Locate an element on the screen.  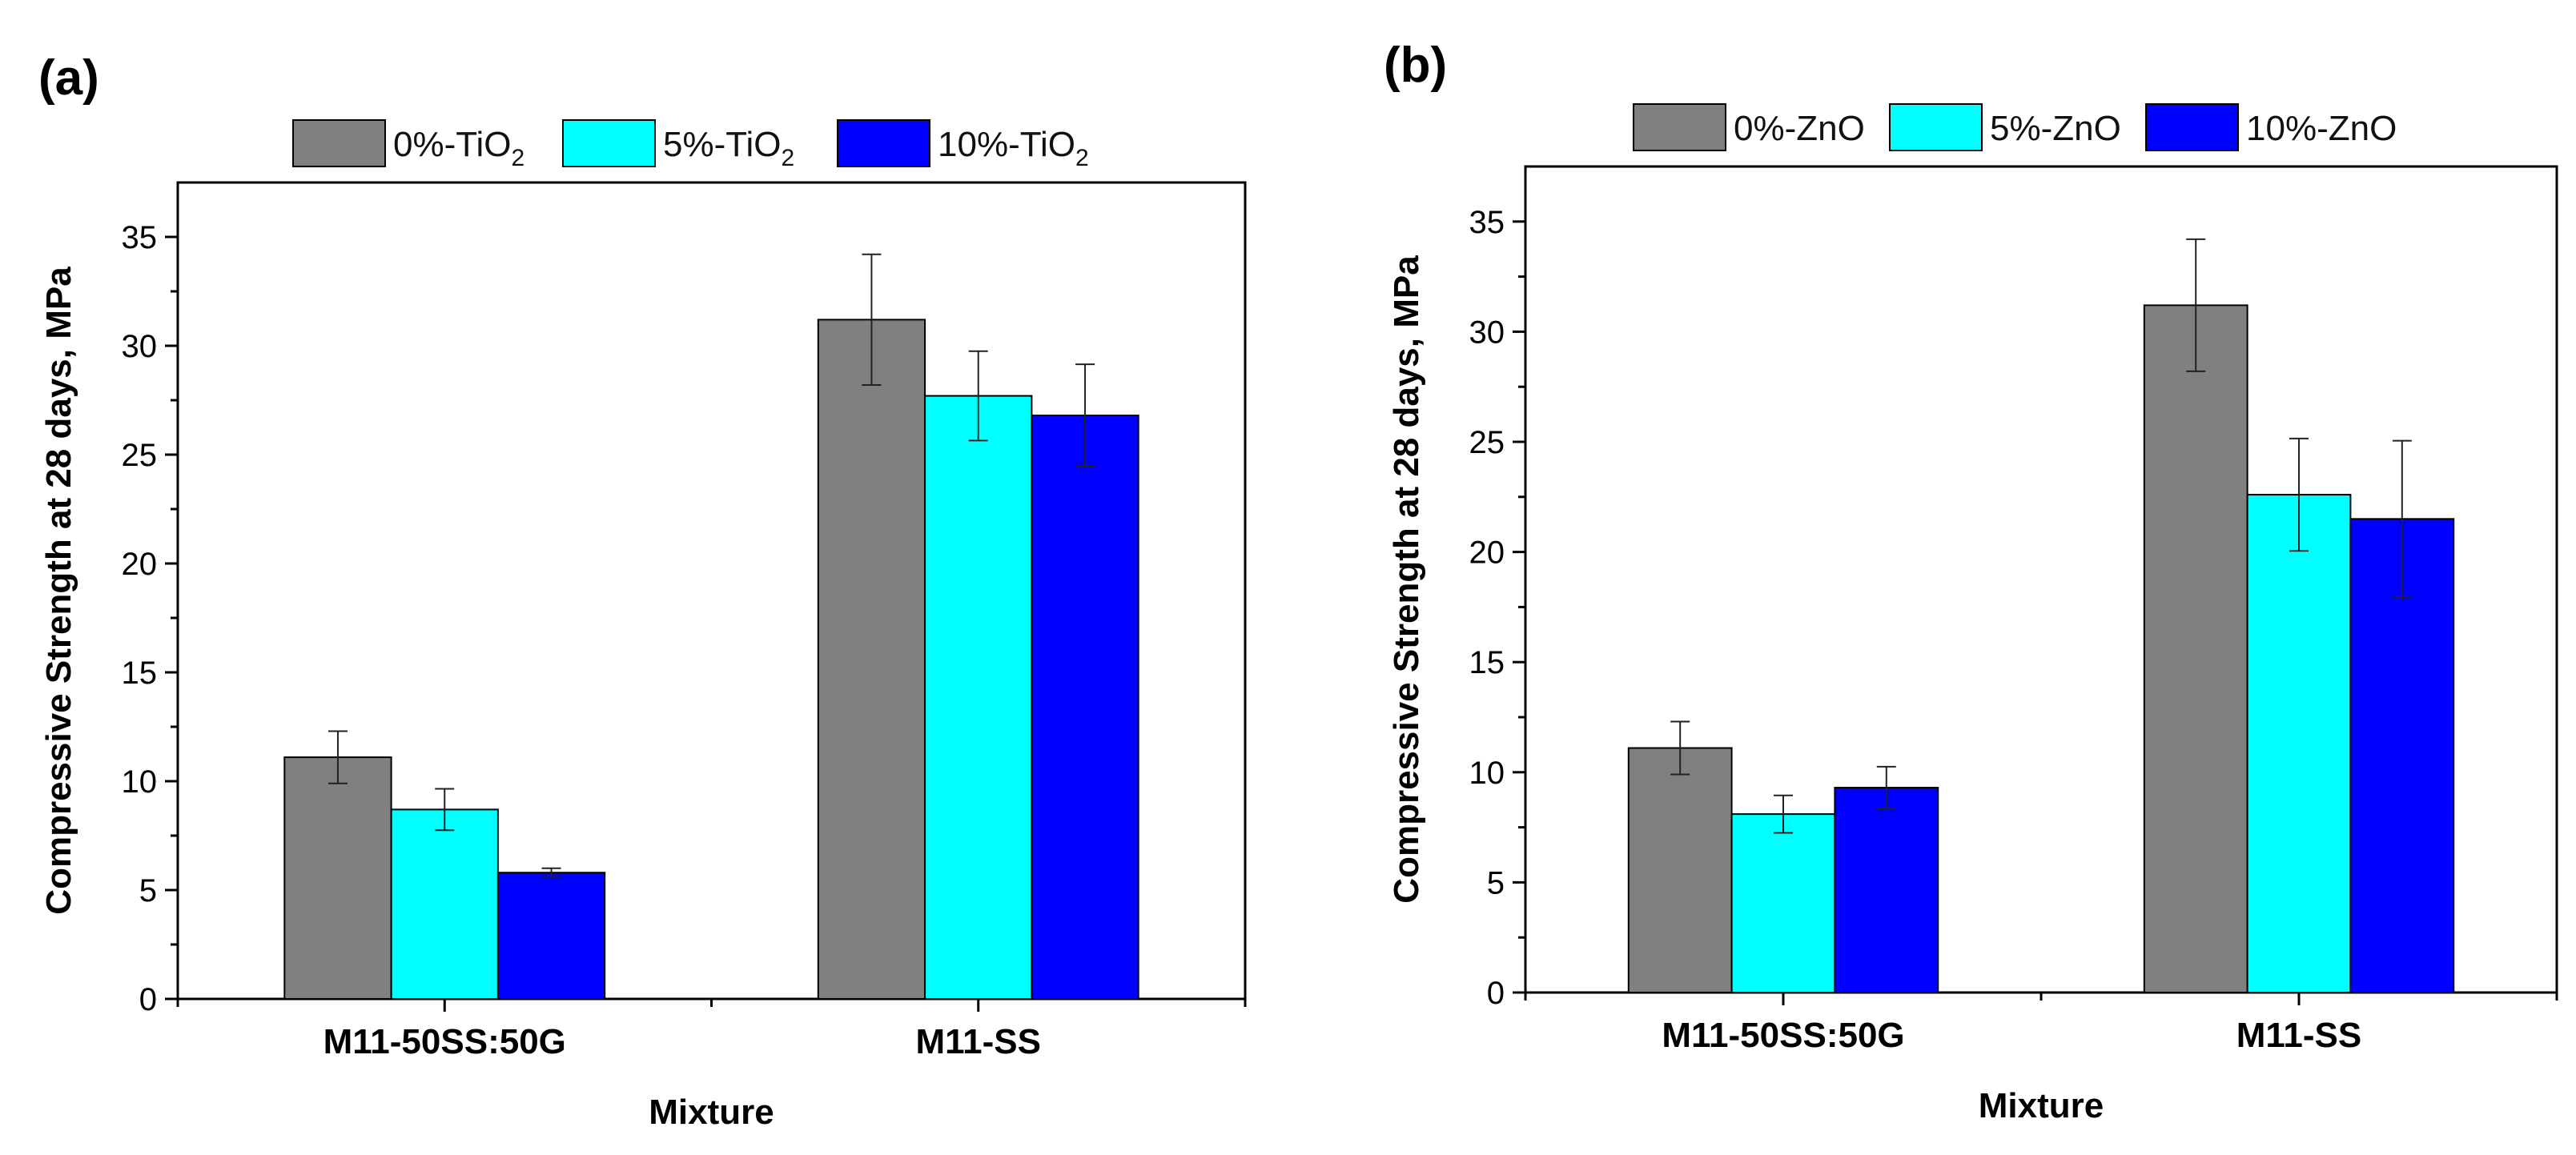
legend-entry-label: 0%-TiO2 is located at coordinates (458, 148).